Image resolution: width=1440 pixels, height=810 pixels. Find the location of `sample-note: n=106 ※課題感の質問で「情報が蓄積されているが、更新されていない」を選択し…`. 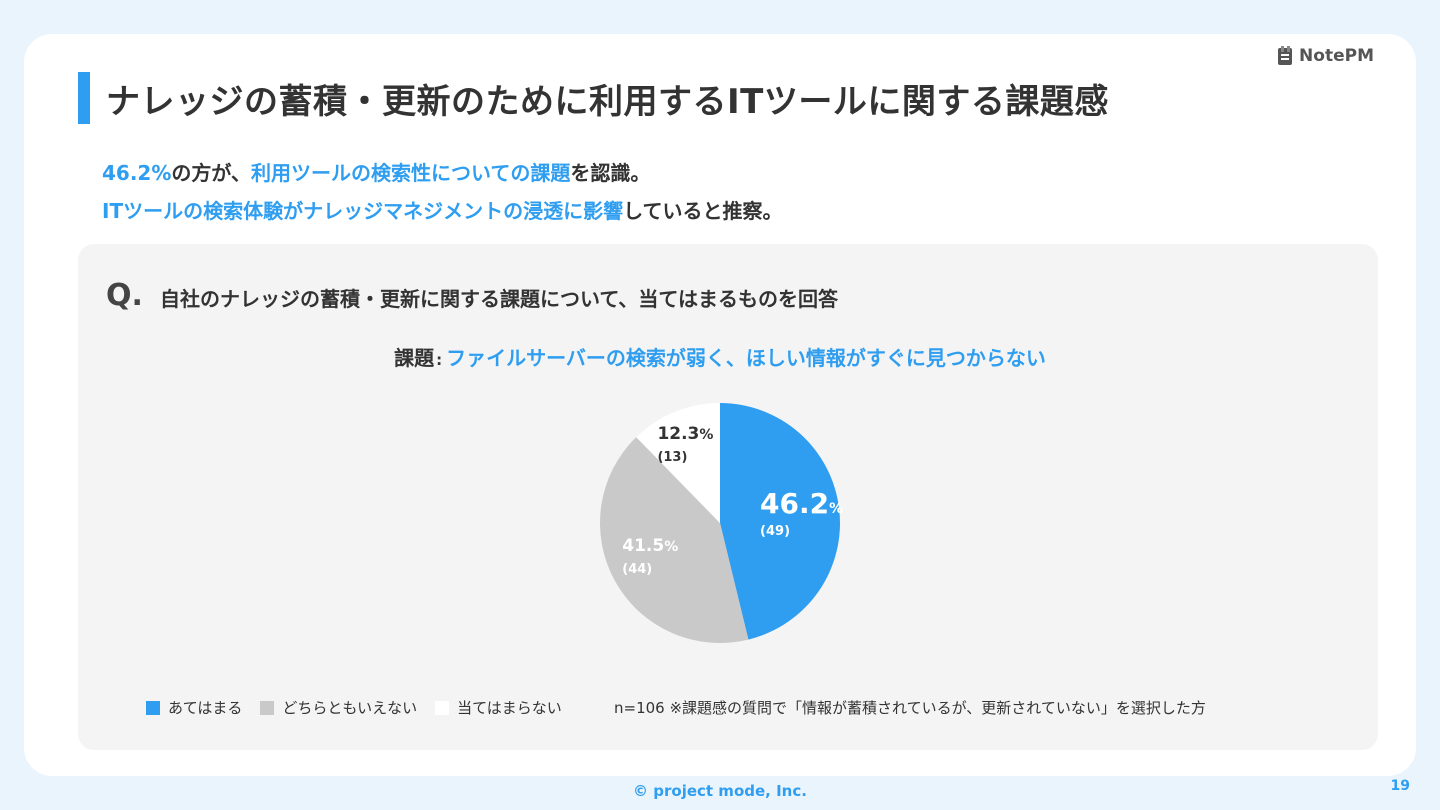

sample-note: n=106 ※課題感の質問で「情報が蓄積されているが、更新されていない」を選択し… is located at coordinates (910, 708).